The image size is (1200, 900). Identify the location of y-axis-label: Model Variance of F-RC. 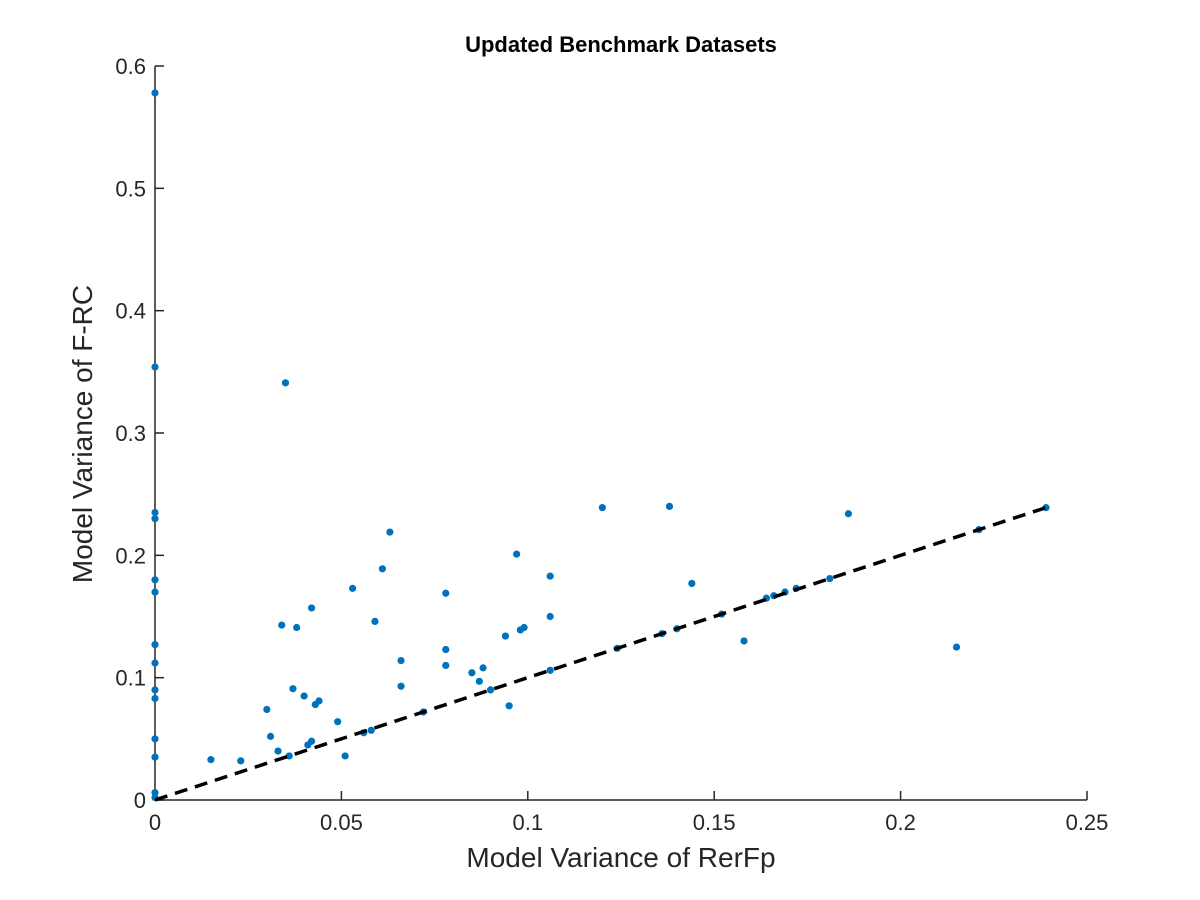
(82, 434).